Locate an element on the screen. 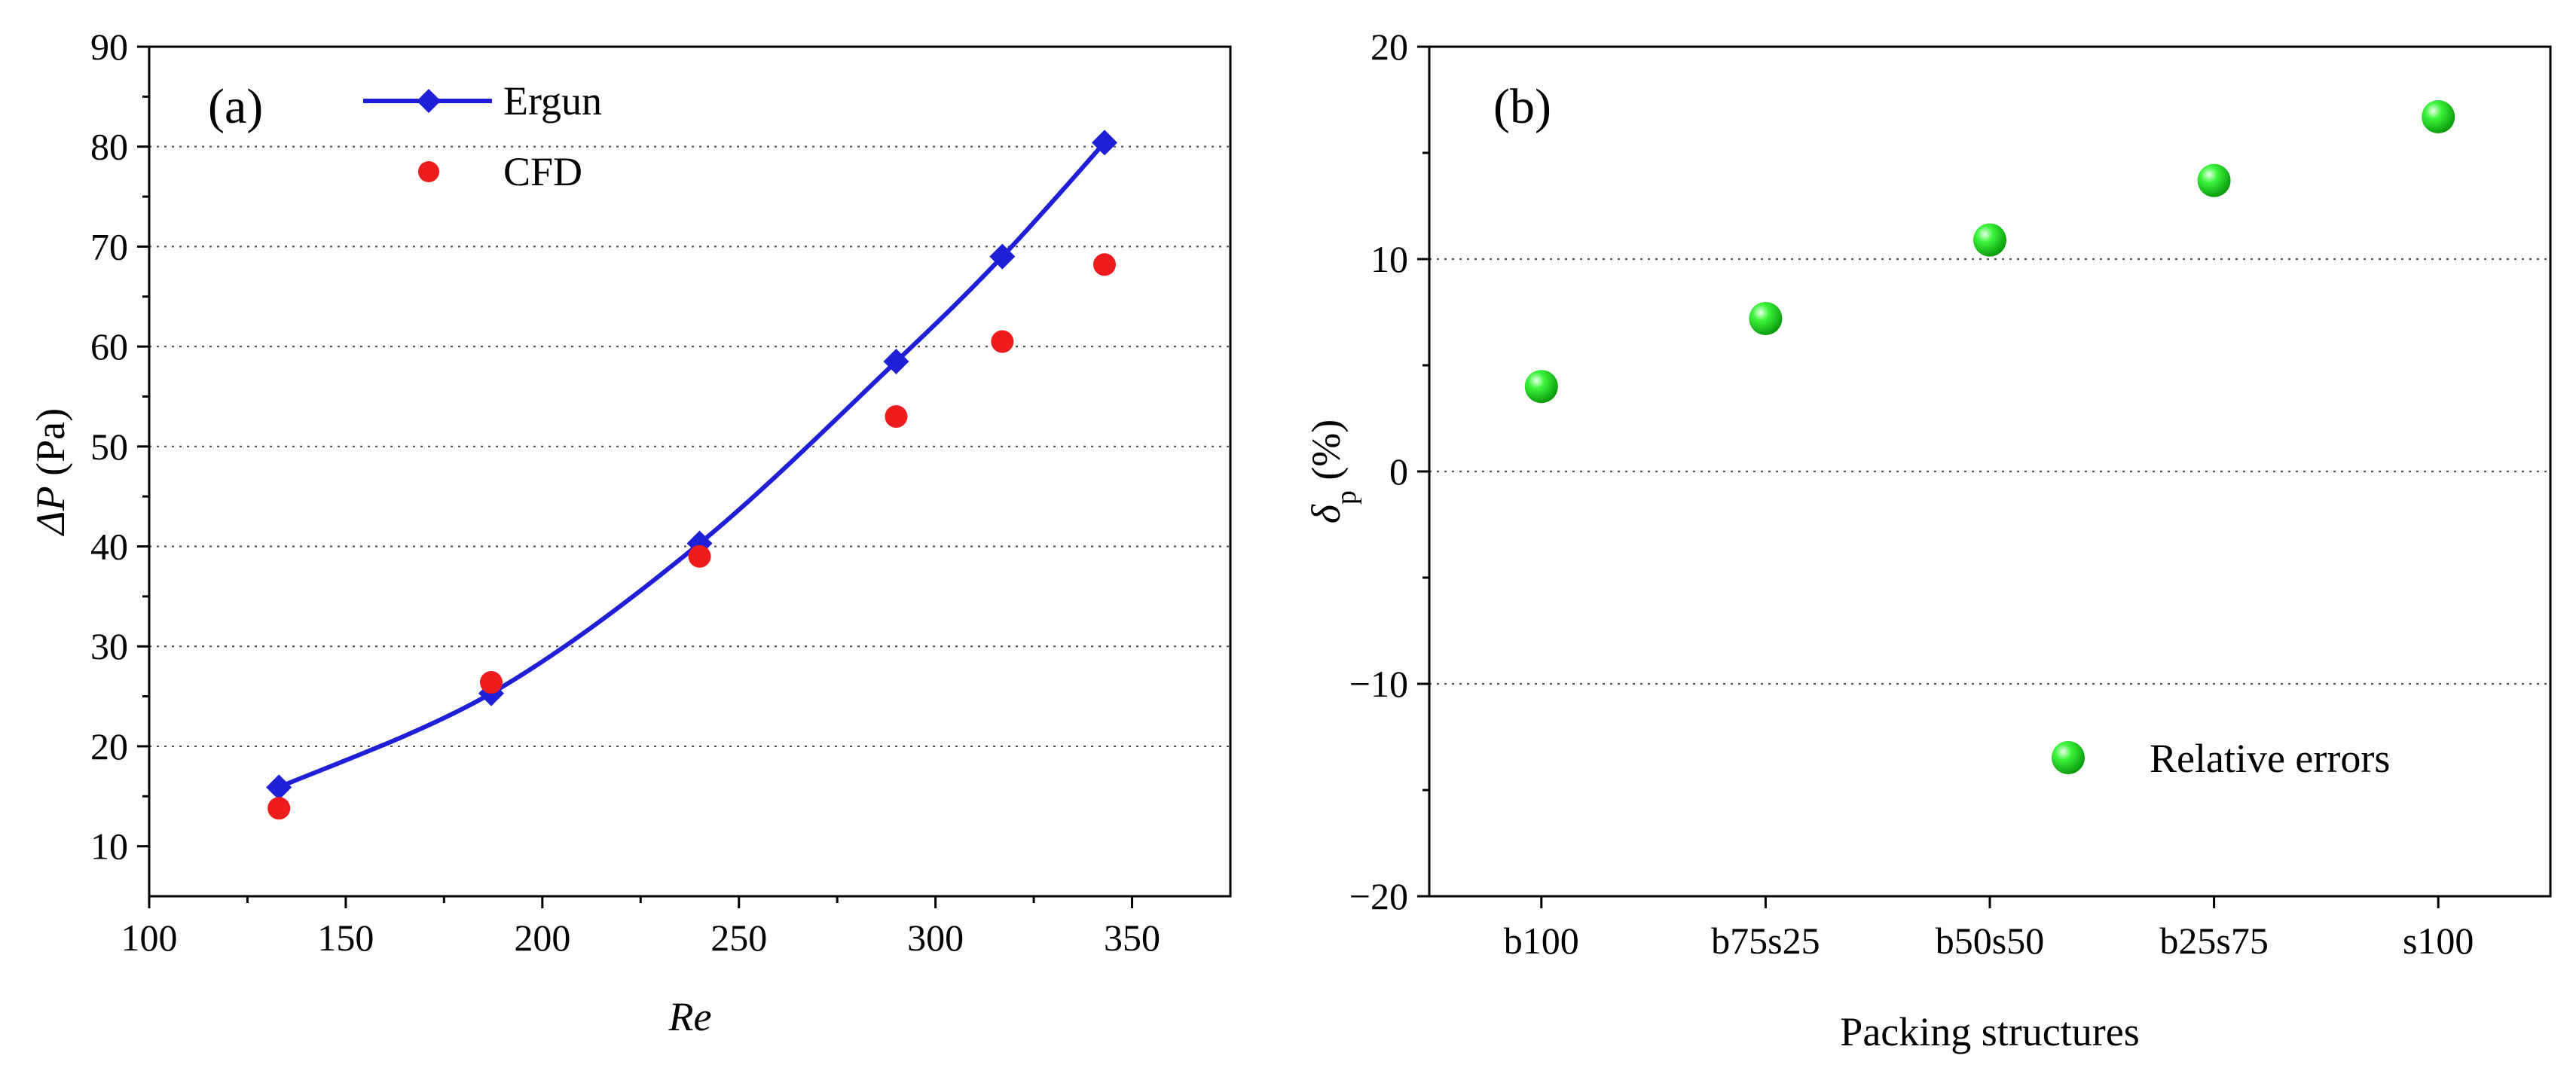  panel-a-x-axis-title: Re is located at coordinates (690, 1016).